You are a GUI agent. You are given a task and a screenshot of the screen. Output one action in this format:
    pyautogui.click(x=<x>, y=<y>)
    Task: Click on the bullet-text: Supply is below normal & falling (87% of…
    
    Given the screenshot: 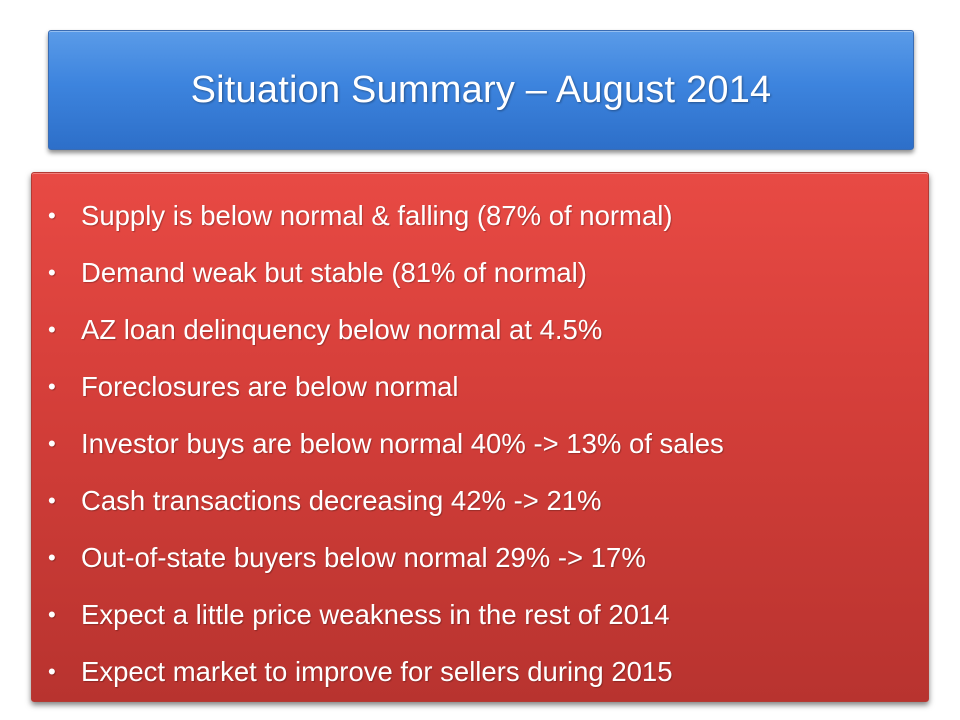 What is the action you would take?
    pyautogui.click(x=377, y=215)
    